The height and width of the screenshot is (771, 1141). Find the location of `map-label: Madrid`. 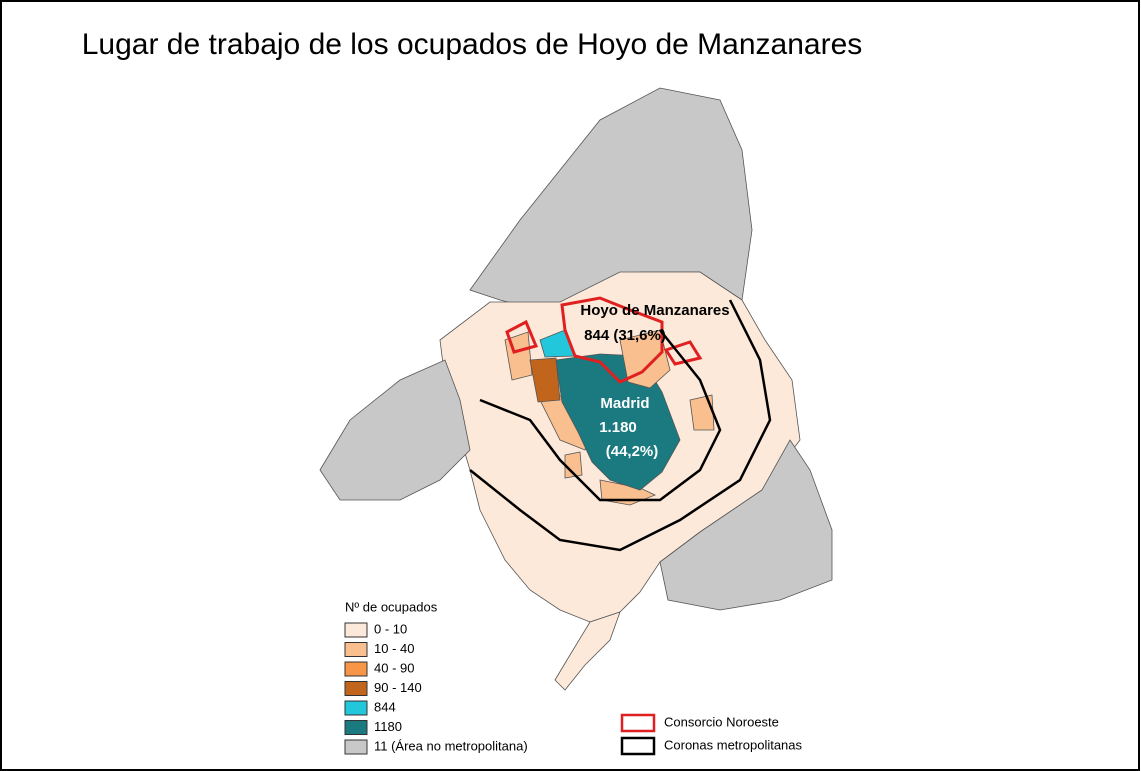

map-label: Madrid is located at coordinates (624, 403).